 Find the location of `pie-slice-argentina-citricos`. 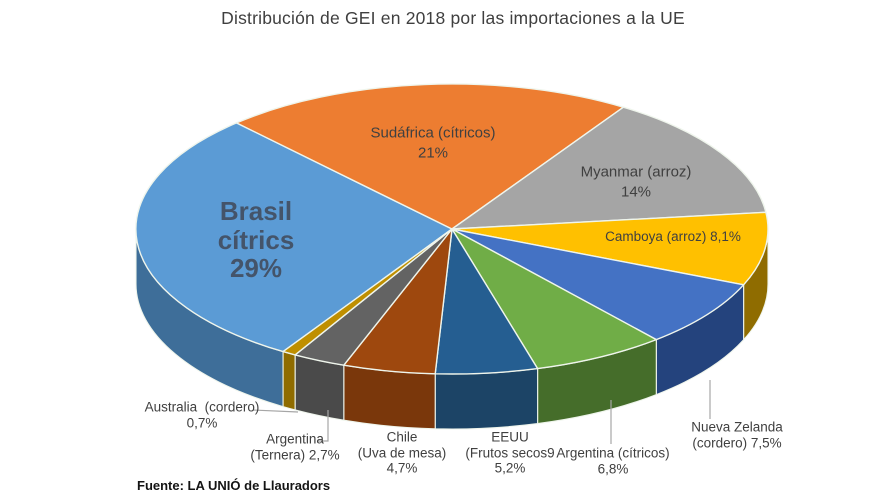

pie-slice-argentina-citricos is located at coordinates (554, 299).